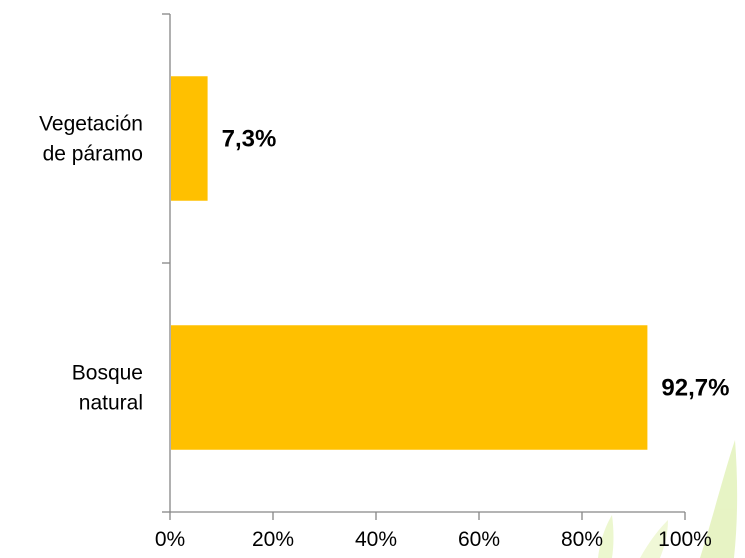 This screenshot has width=745, height=558. Describe the element at coordinates (111, 403) in the screenshot. I see `category-label: natural` at that location.